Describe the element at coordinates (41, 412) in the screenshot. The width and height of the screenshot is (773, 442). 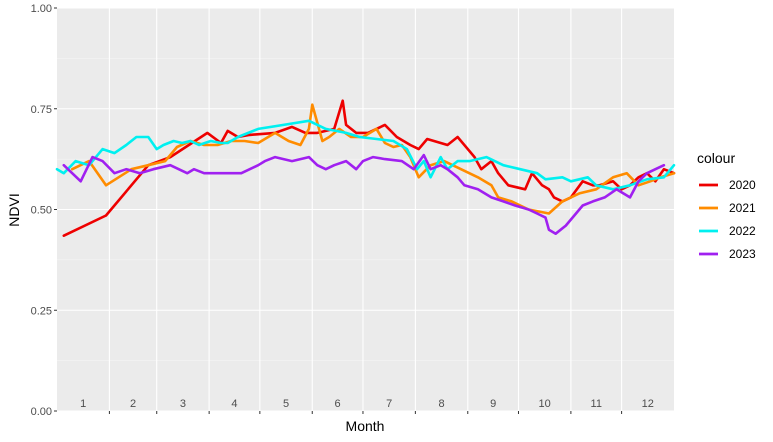
I see `y-tick-label: 0.00` at that location.